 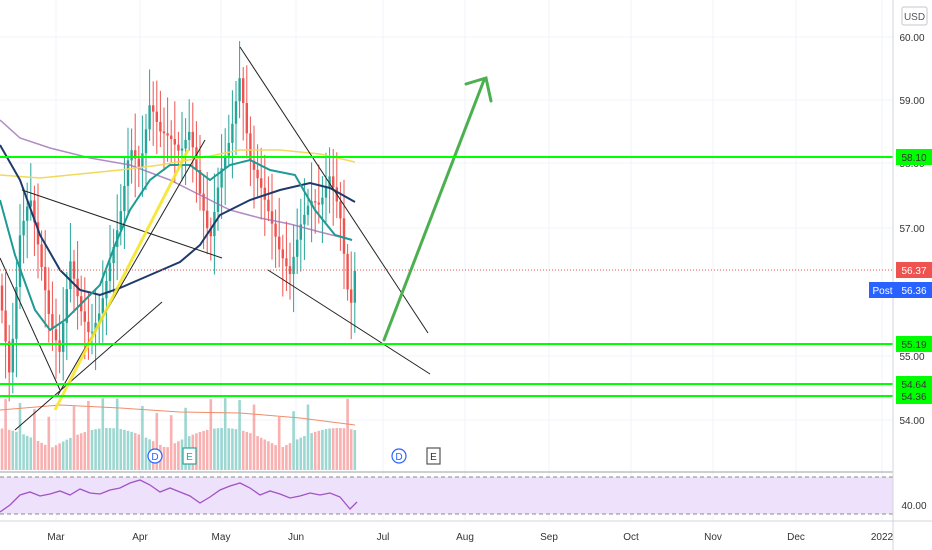 What do you see at coordinates (914, 290) in the screenshot?
I see `post-price-tag` at bounding box center [914, 290].